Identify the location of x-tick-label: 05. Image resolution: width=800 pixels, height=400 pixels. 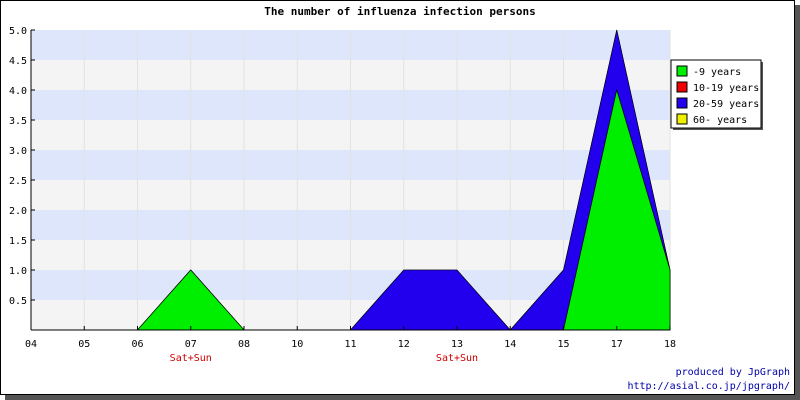
(84, 344).